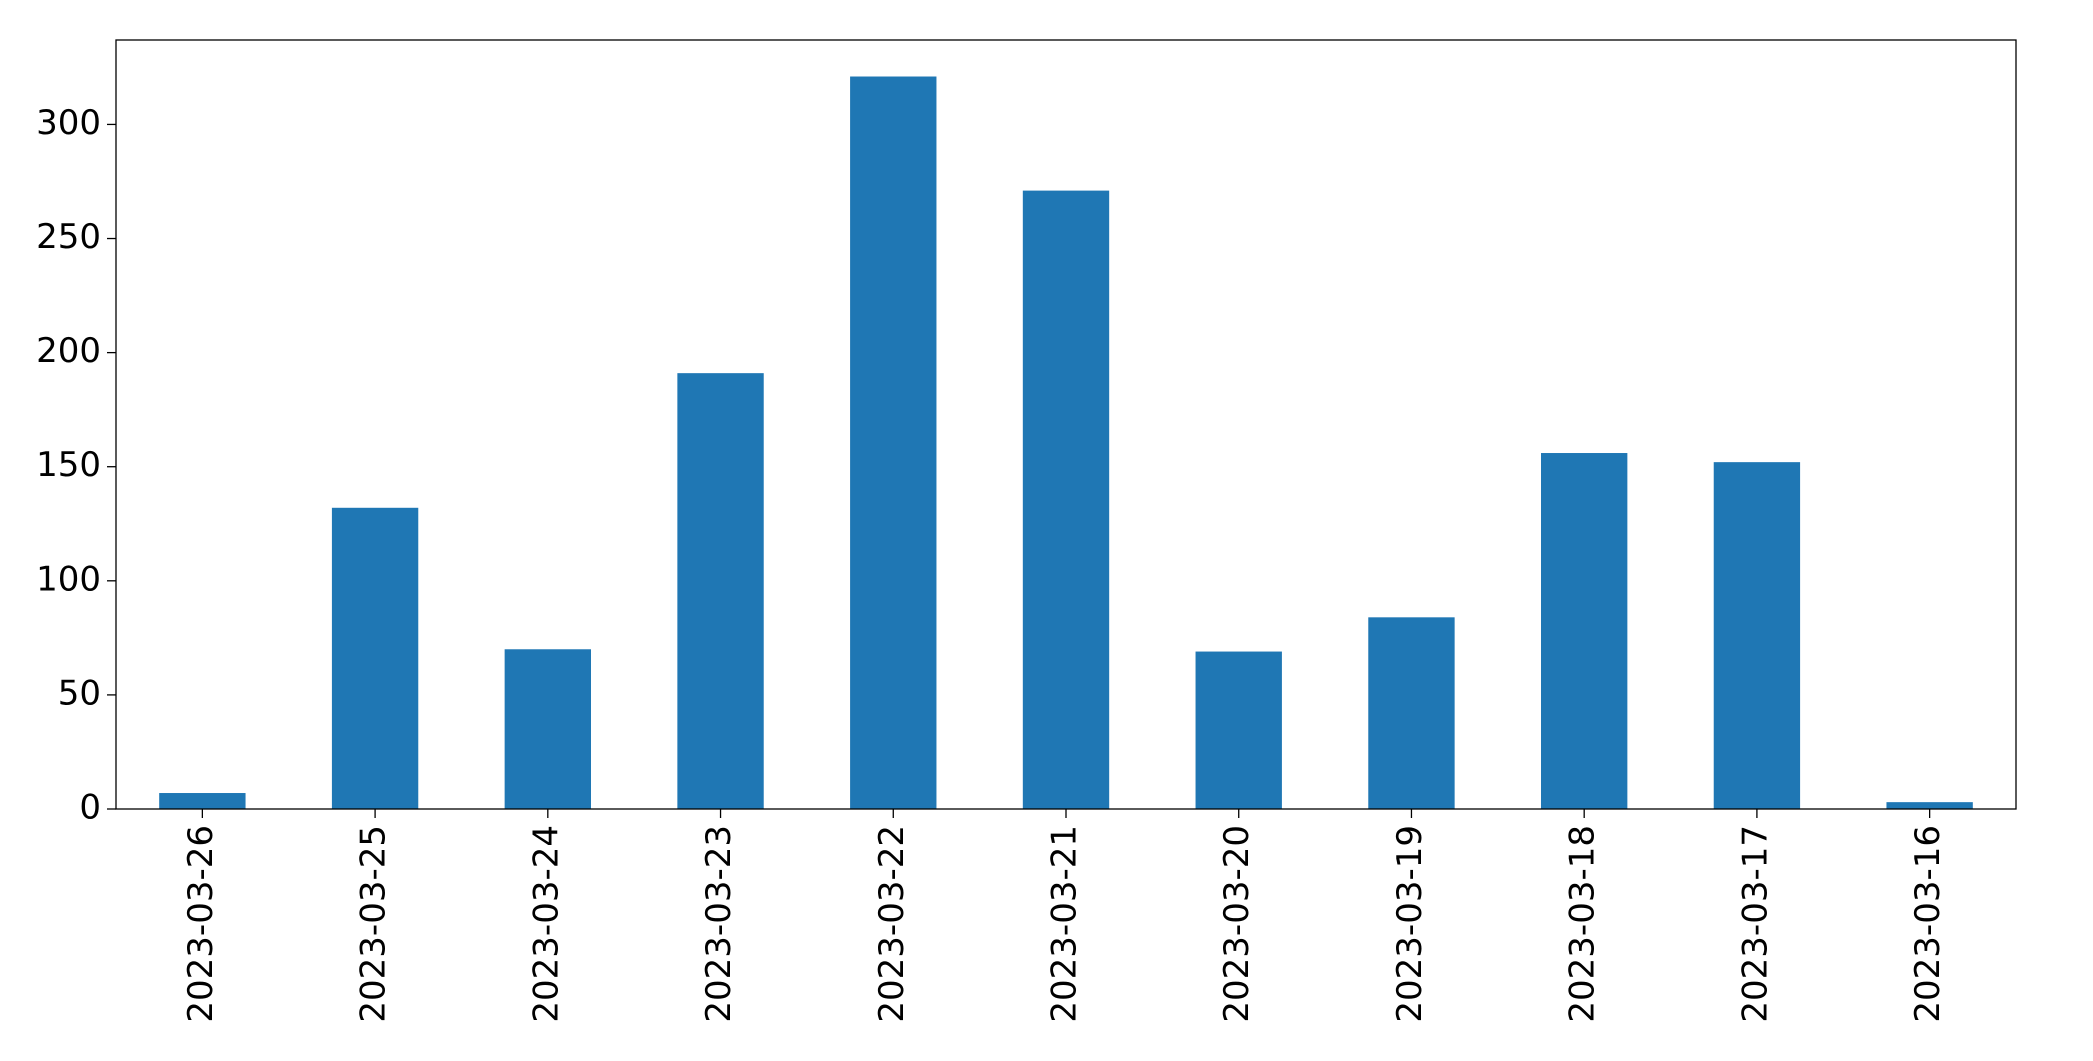  What do you see at coordinates (546, 924) in the screenshot?
I see `x-tick-label: 2023-03-24` at bounding box center [546, 924].